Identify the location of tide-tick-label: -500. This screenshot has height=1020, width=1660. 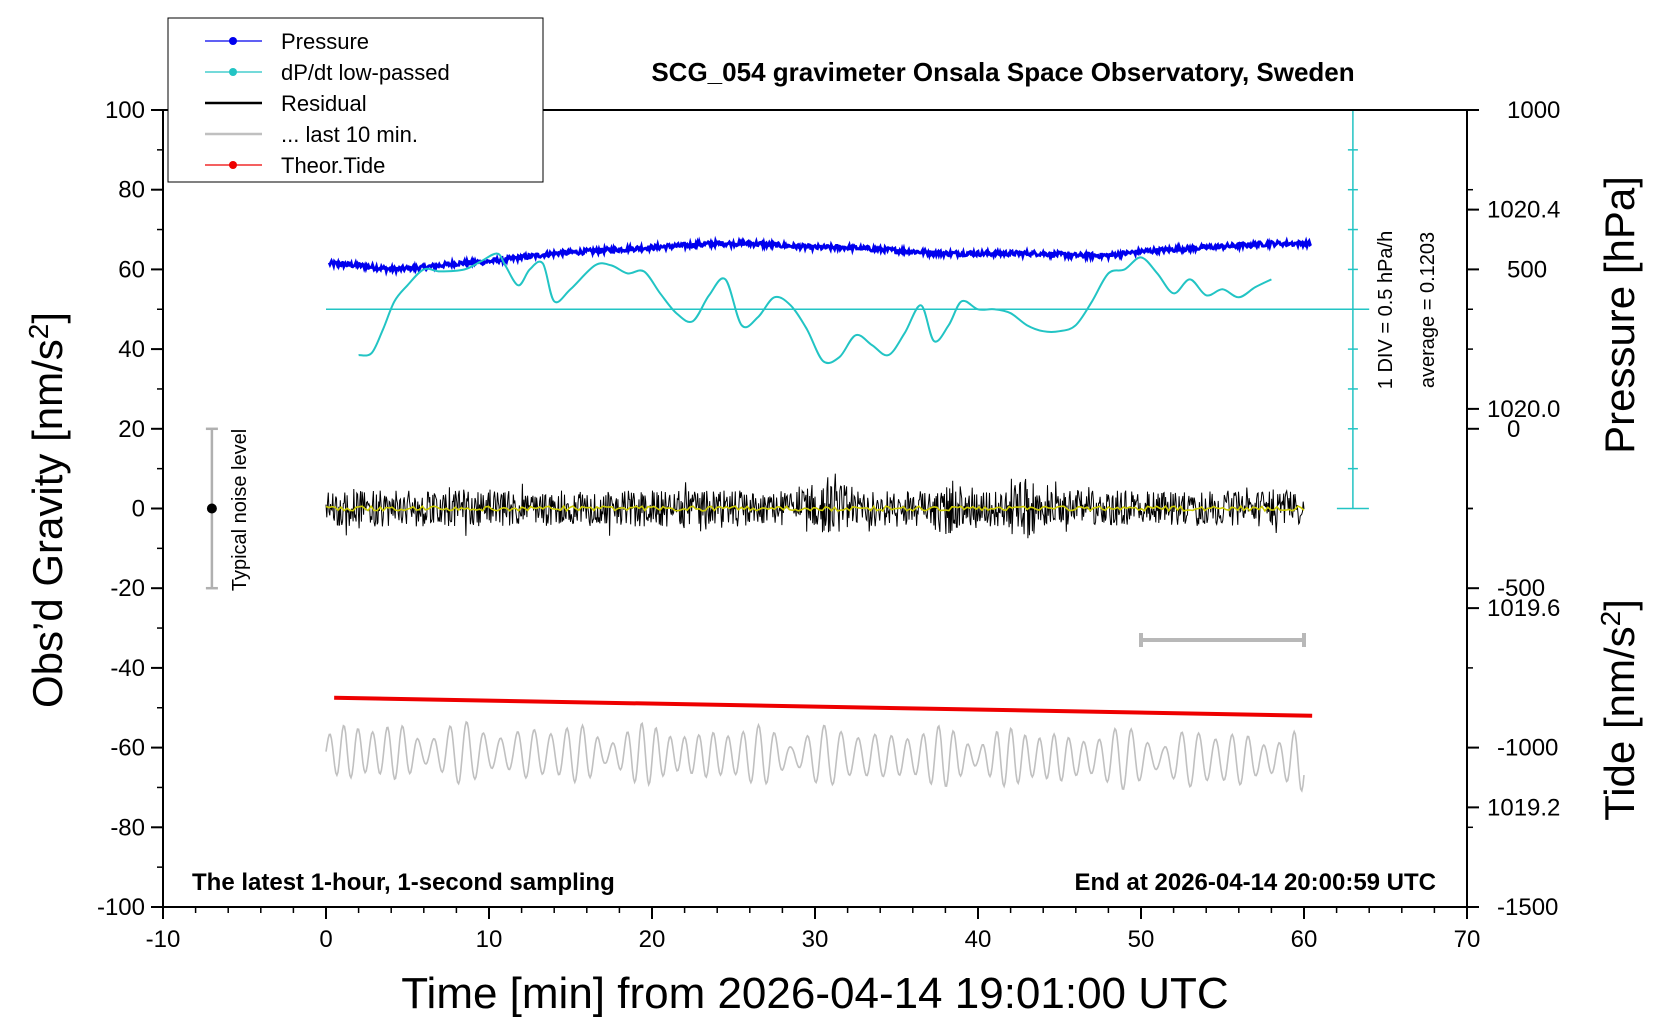
(1521, 588).